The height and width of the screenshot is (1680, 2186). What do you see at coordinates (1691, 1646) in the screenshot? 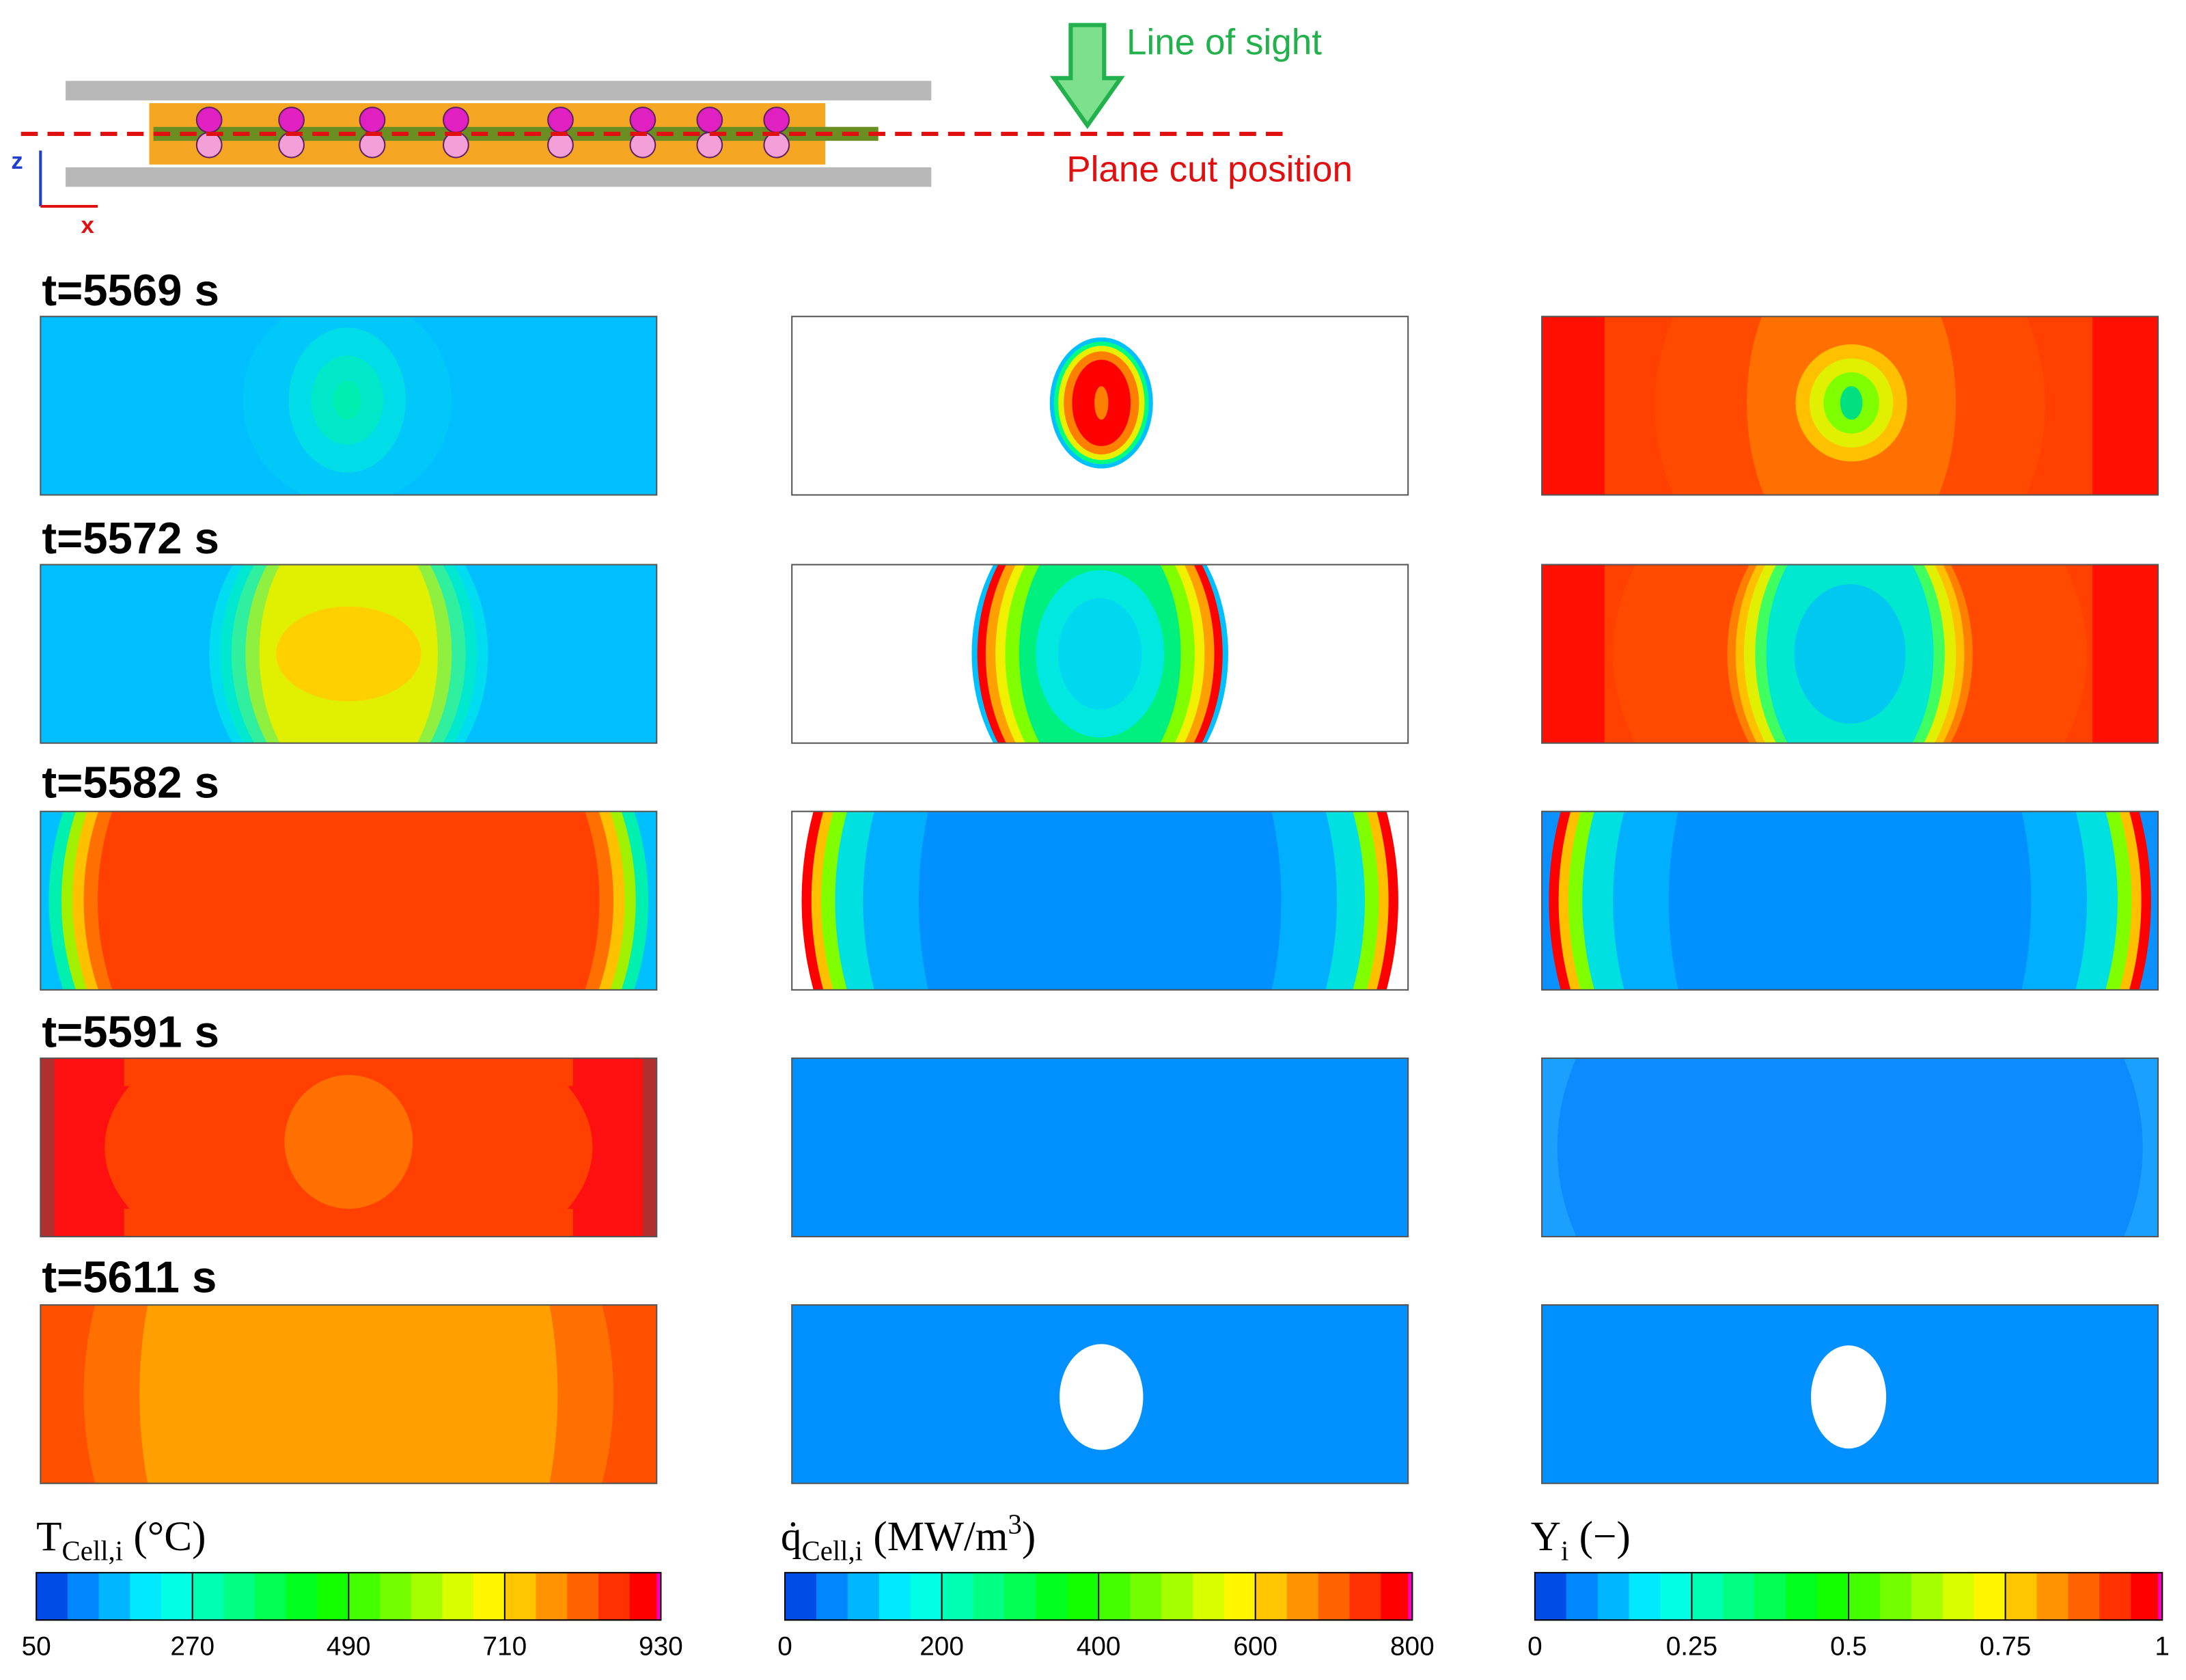
I see `colorbar-tick-label: 0.25` at bounding box center [1691, 1646].